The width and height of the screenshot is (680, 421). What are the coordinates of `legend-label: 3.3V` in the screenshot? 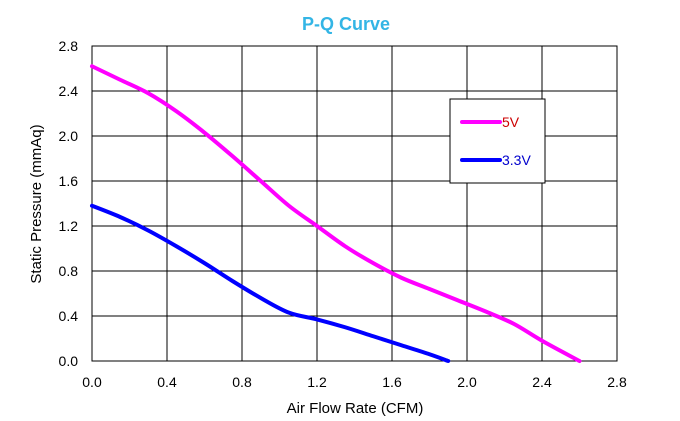 It's located at (516, 160).